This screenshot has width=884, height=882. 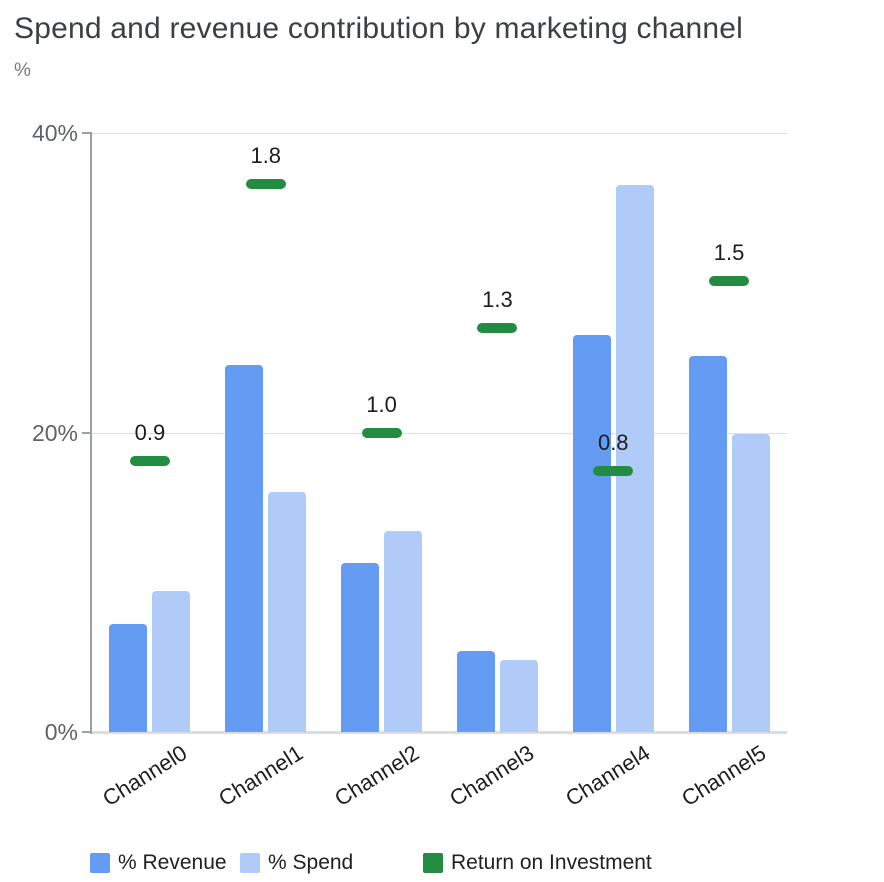 I want to click on y-axis-label: 0%, so click(x=61, y=732).